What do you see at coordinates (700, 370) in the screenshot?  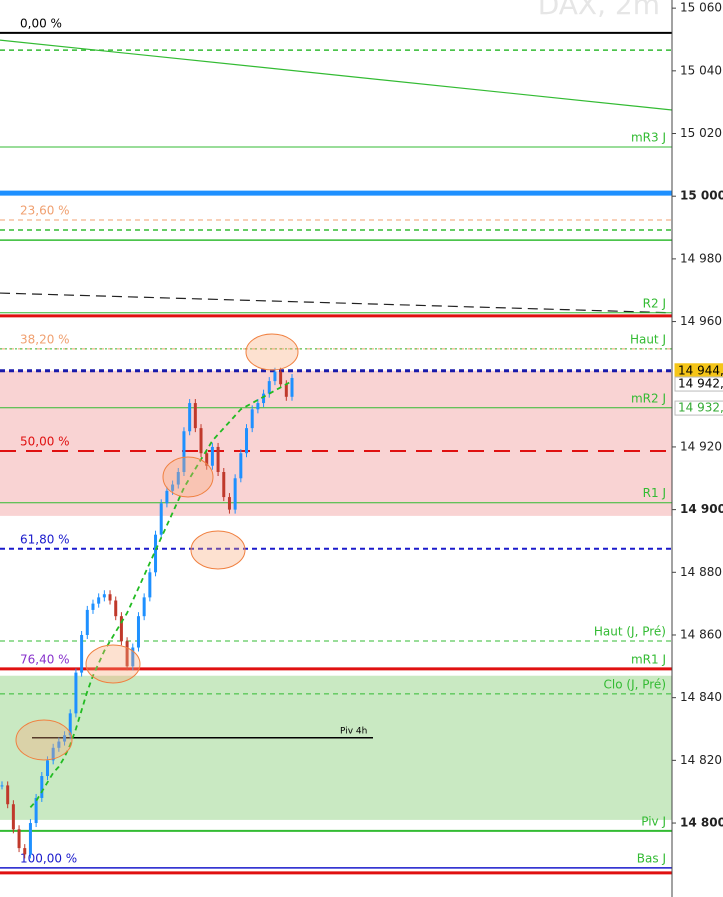 I see `price-tag-label: 14 944,` at bounding box center [700, 370].